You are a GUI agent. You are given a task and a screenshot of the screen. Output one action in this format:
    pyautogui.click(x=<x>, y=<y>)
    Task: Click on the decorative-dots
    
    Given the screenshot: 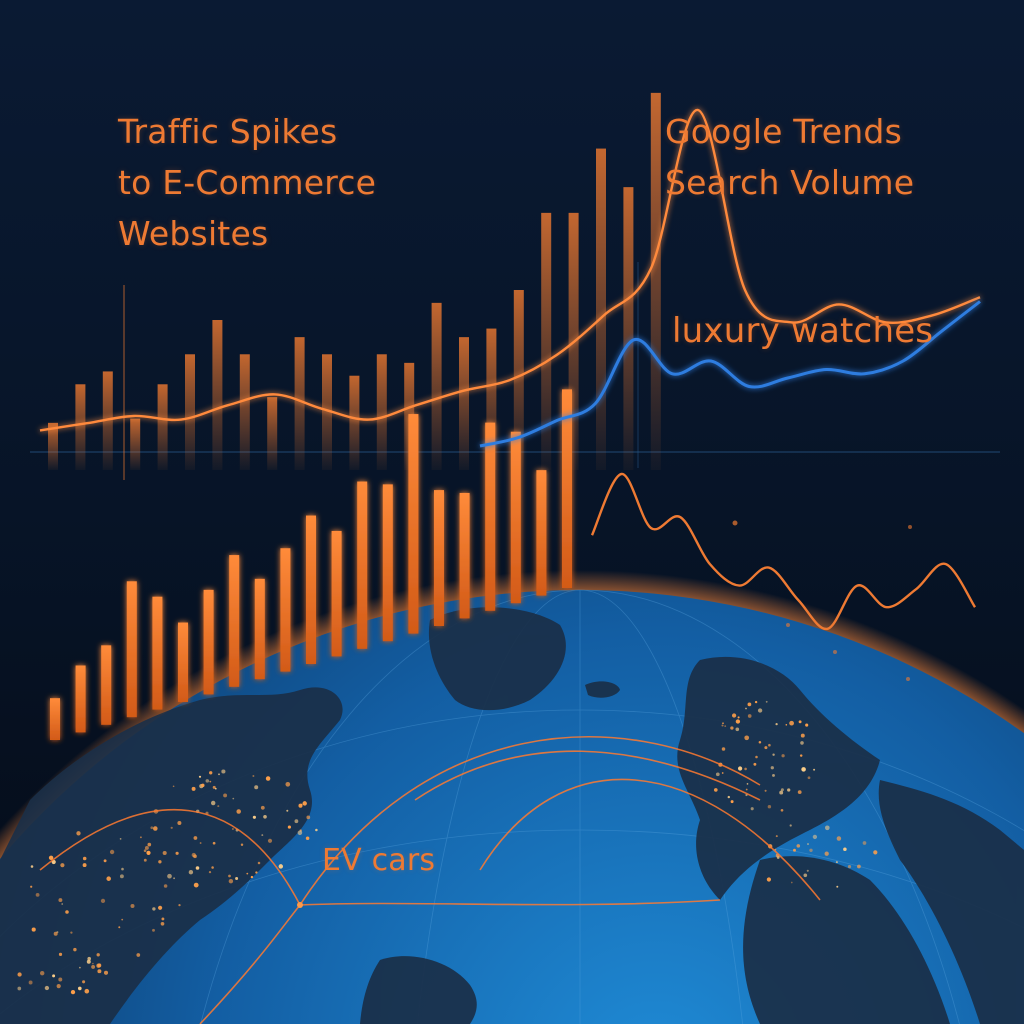 What is the action you would take?
    pyautogui.click(x=822, y=600)
    